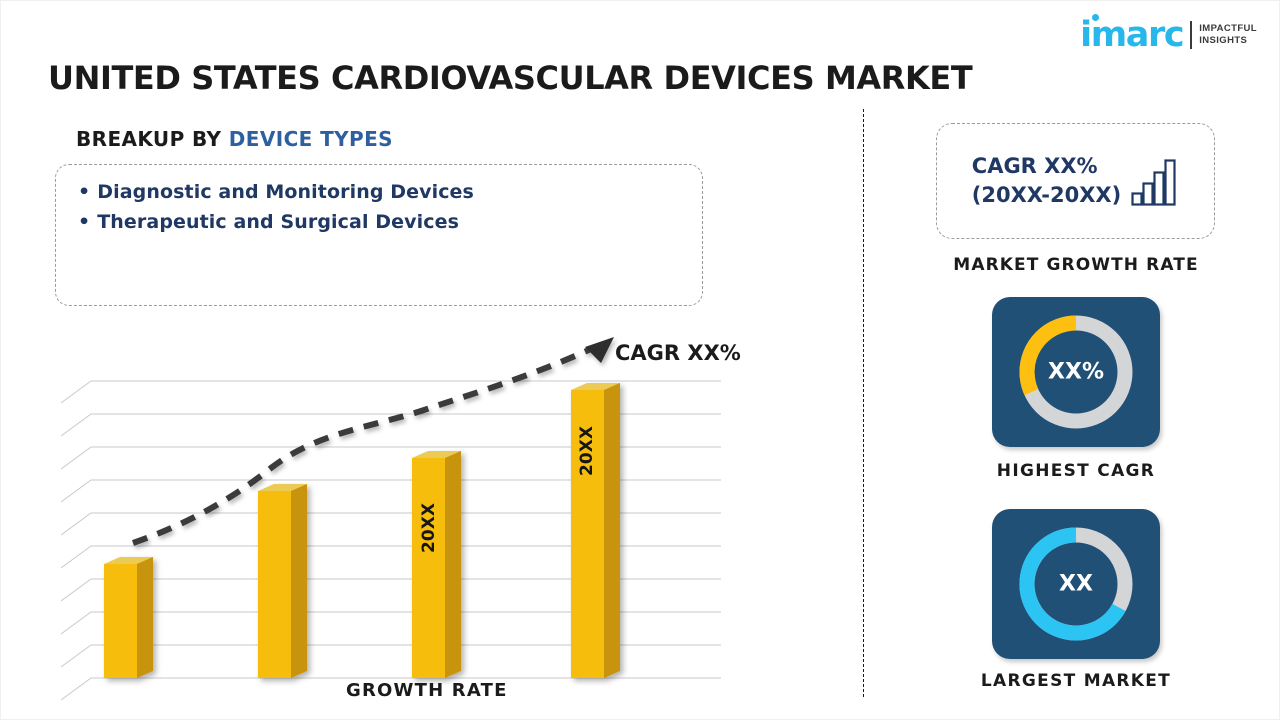 The width and height of the screenshot is (1280, 720). Describe the element at coordinates (310, 139) in the screenshot. I see `breakup-heading-accent: DEVICE TYPES` at that location.